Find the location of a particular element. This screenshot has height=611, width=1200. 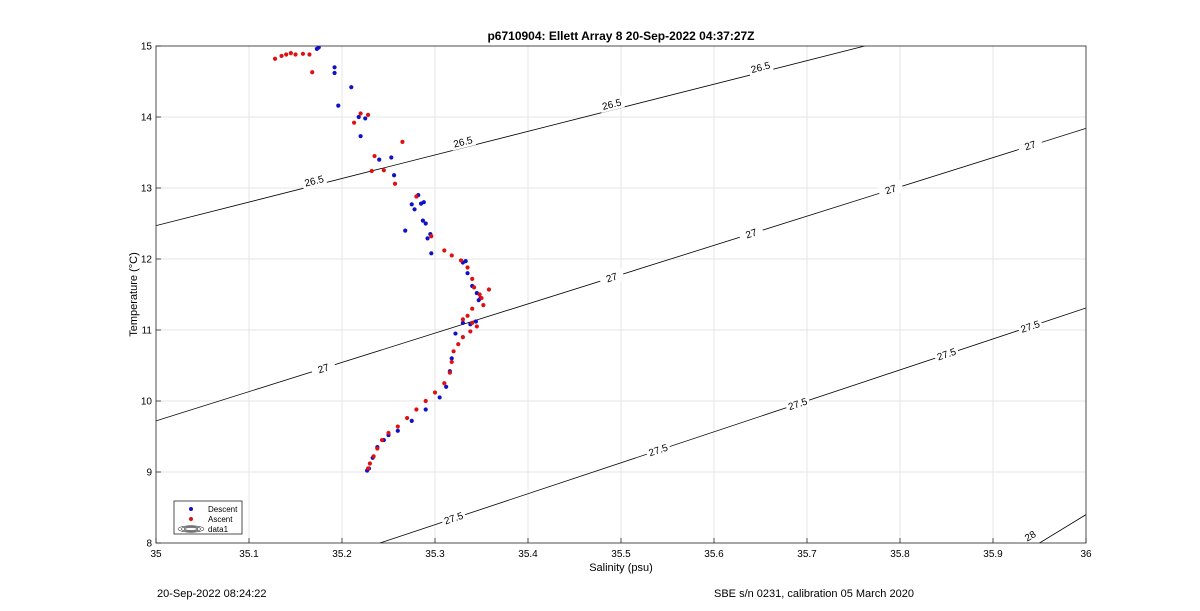

x-tick-label: 35 is located at coordinates (156, 554).